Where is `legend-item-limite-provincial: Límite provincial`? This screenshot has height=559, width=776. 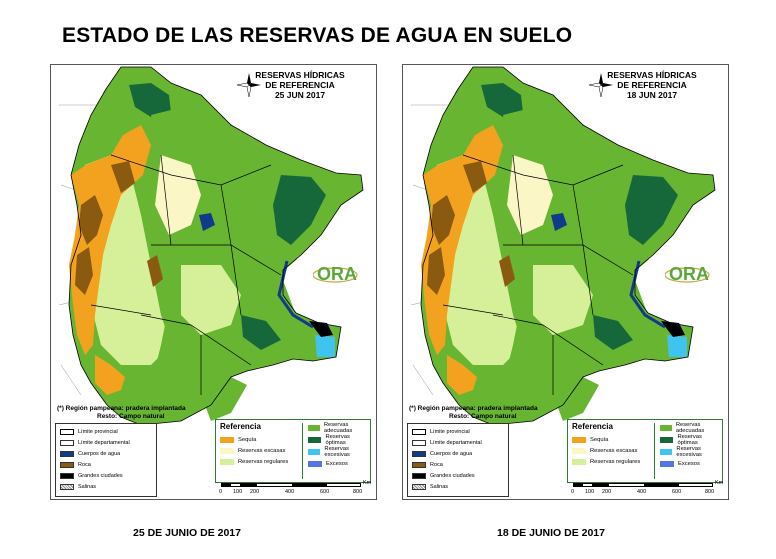 legend-item-limite-provincial: Límite provincial is located at coordinates (89, 432).